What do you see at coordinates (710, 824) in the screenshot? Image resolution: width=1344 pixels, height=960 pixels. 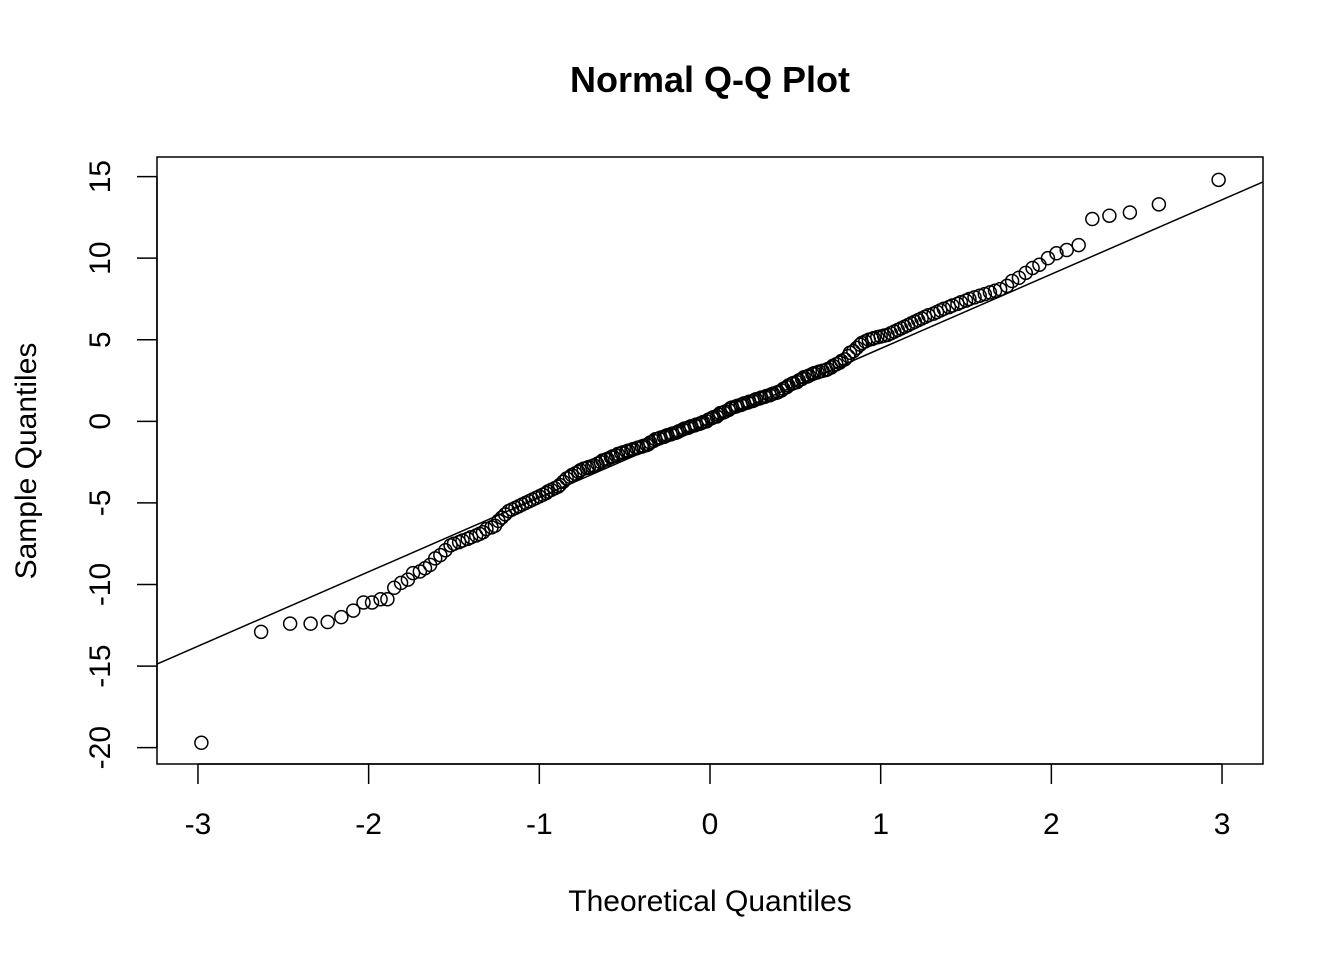 I see `x-tick-label: 0` at bounding box center [710, 824].